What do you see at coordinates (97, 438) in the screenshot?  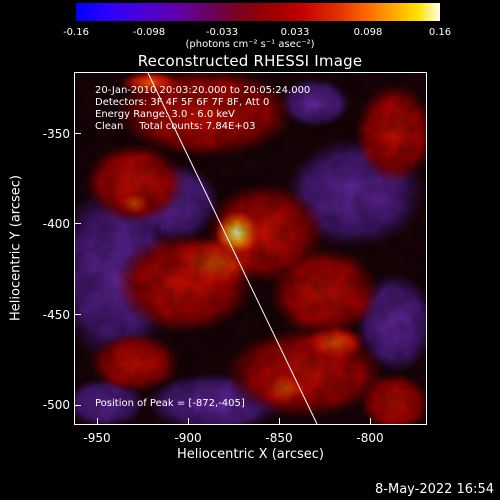 I see `x-tick-label: -950` at bounding box center [97, 438].